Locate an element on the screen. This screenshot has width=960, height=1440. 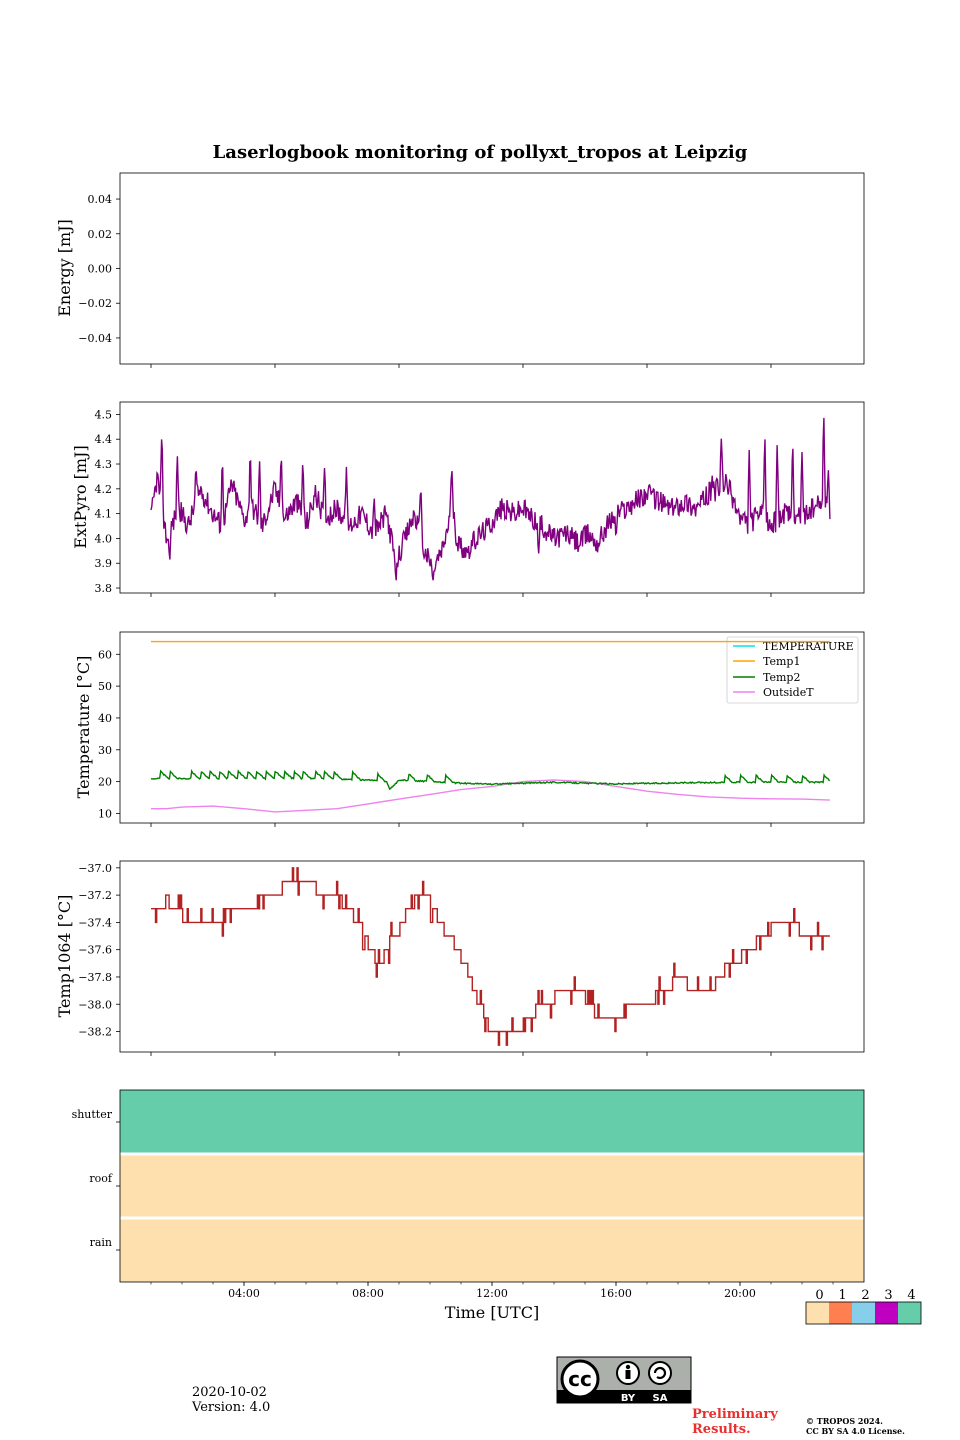
extpyro-ytick-label: 3.8 is located at coordinates (104, 588).